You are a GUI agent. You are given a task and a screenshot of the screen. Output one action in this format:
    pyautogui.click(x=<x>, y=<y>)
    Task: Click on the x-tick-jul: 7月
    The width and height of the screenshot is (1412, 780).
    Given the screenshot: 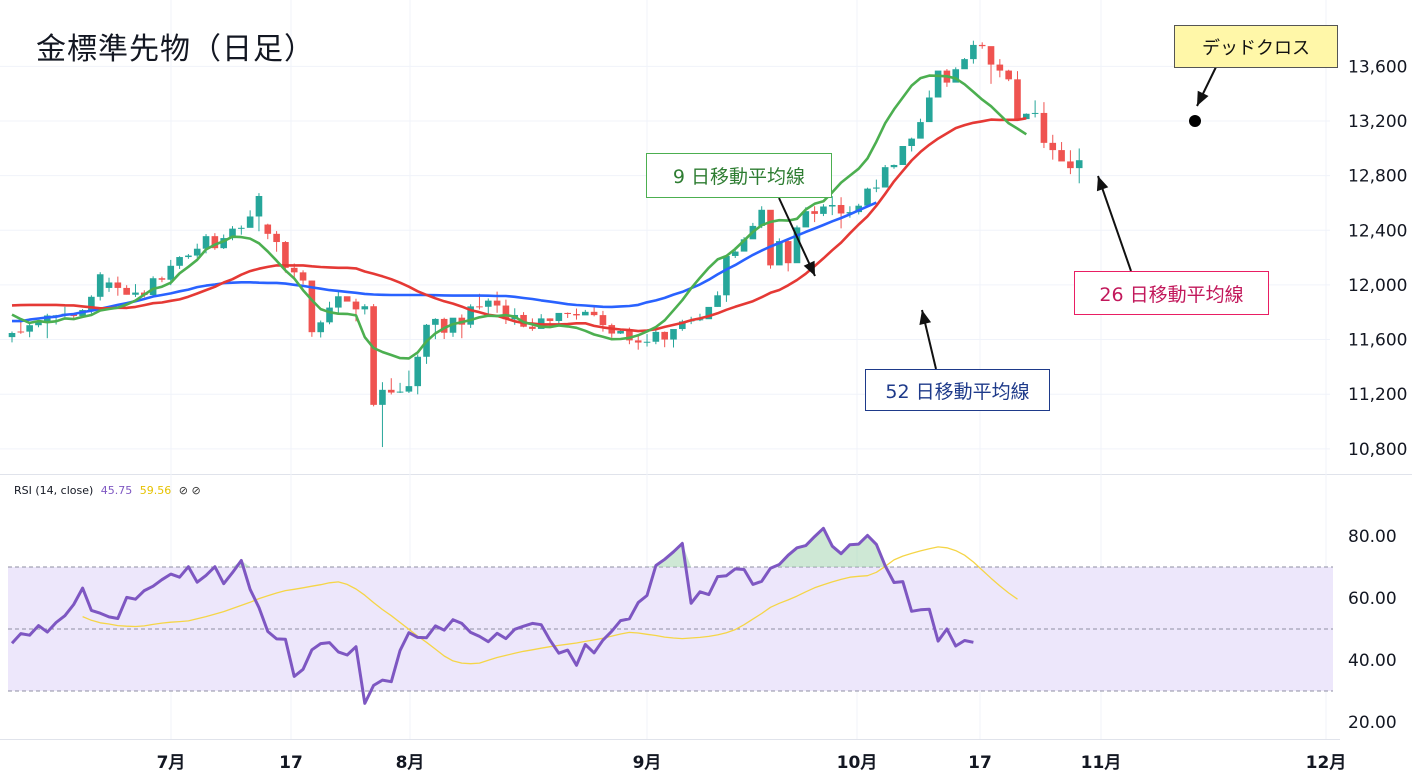 What is the action you would take?
    pyautogui.click(x=171, y=763)
    